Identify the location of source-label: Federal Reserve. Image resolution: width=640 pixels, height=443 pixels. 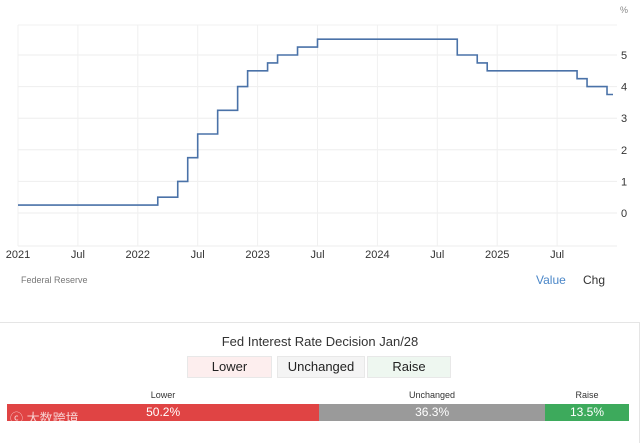
(54, 280).